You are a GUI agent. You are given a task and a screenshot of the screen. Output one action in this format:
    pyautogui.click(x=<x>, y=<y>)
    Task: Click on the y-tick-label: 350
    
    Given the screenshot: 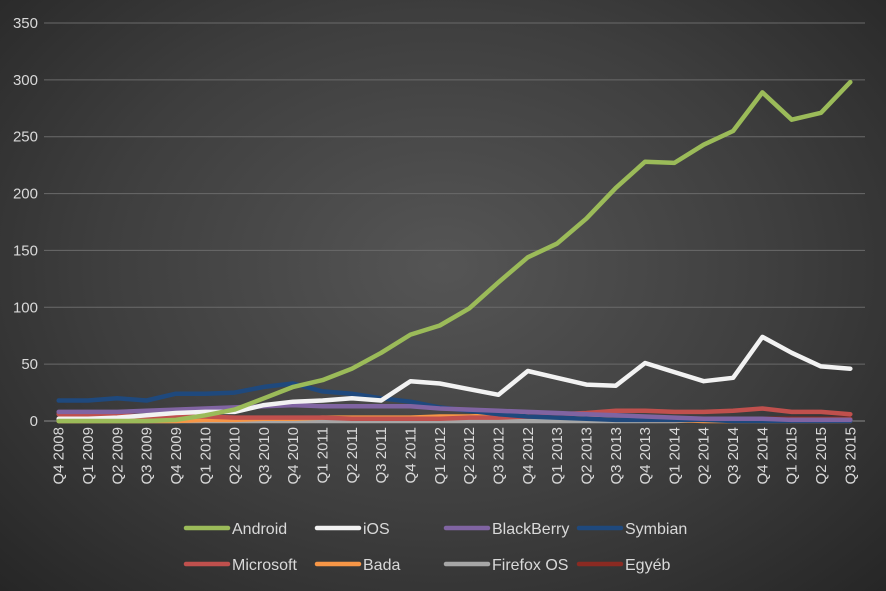 What is the action you would take?
    pyautogui.click(x=25, y=23)
    